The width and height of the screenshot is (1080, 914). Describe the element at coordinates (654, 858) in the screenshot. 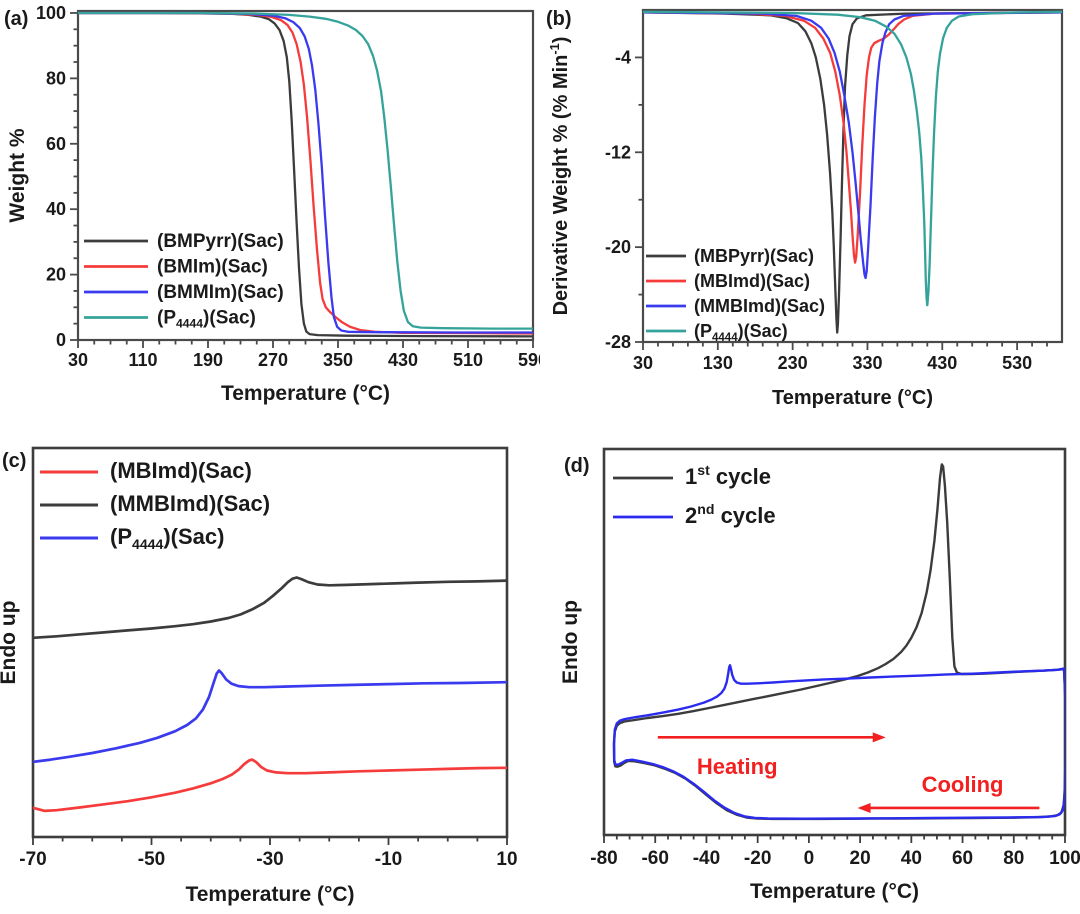

I see `x-tick-label-d: -60` at that location.